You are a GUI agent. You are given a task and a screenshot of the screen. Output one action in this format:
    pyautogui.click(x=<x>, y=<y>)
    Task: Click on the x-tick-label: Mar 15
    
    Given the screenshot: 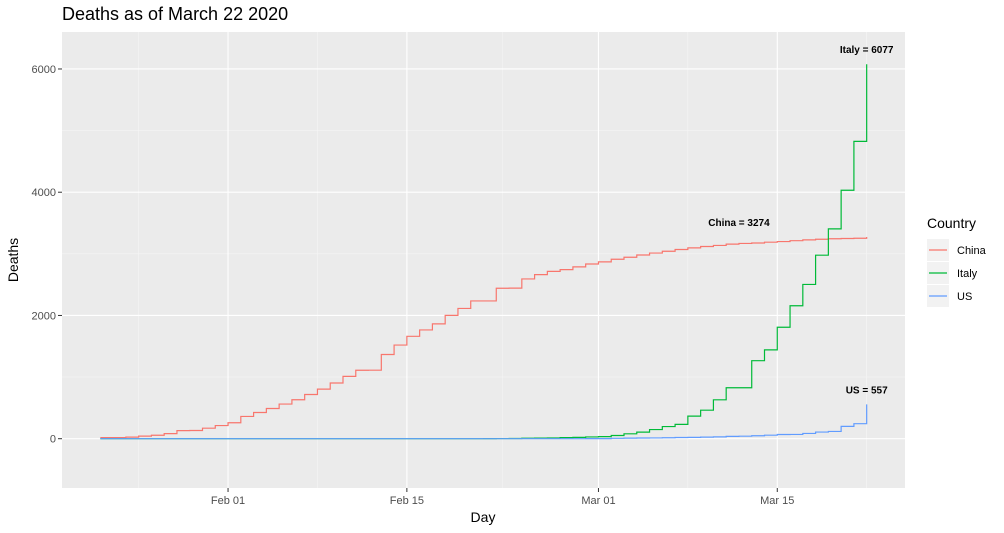 What is the action you would take?
    pyautogui.click(x=777, y=501)
    